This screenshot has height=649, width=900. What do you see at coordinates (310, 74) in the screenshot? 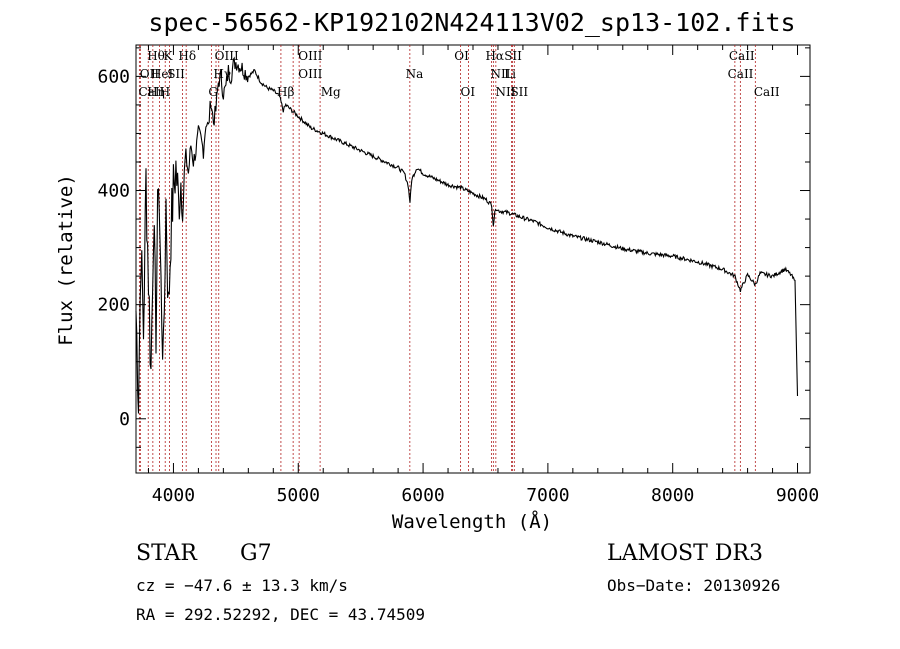
I see `line-label-13: OIII` at bounding box center [310, 74].